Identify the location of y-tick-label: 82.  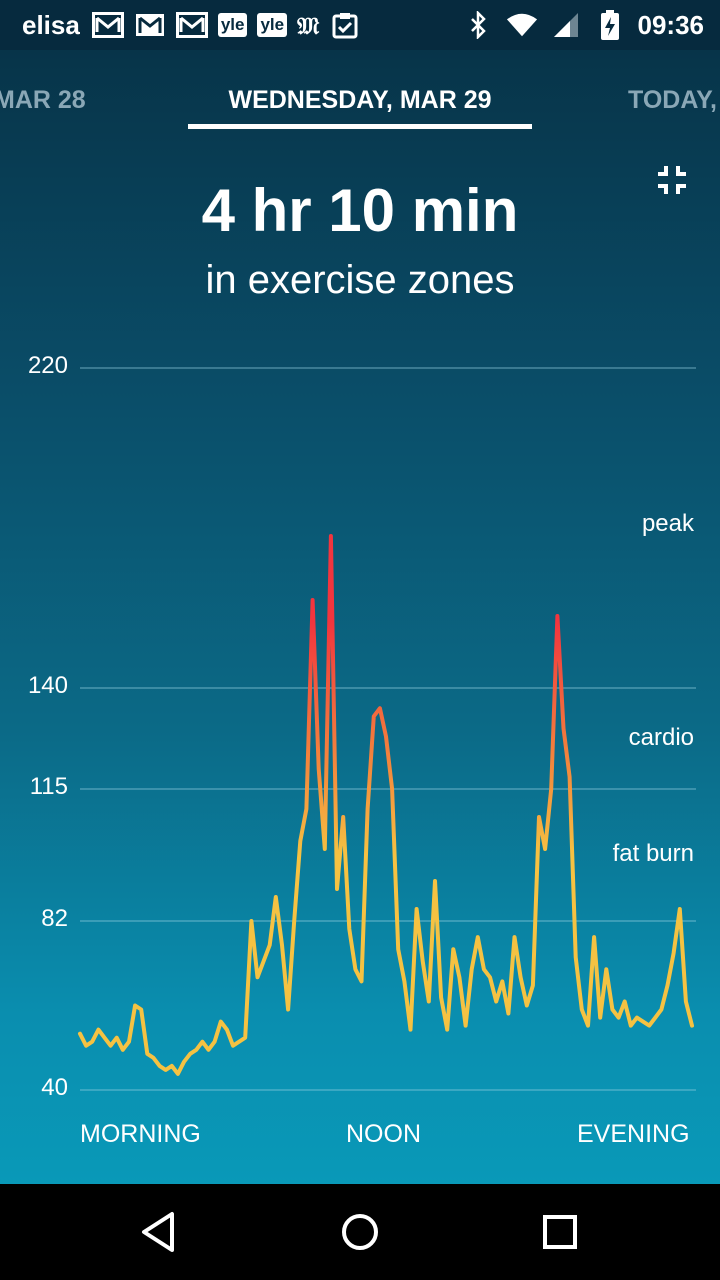
(54, 918).